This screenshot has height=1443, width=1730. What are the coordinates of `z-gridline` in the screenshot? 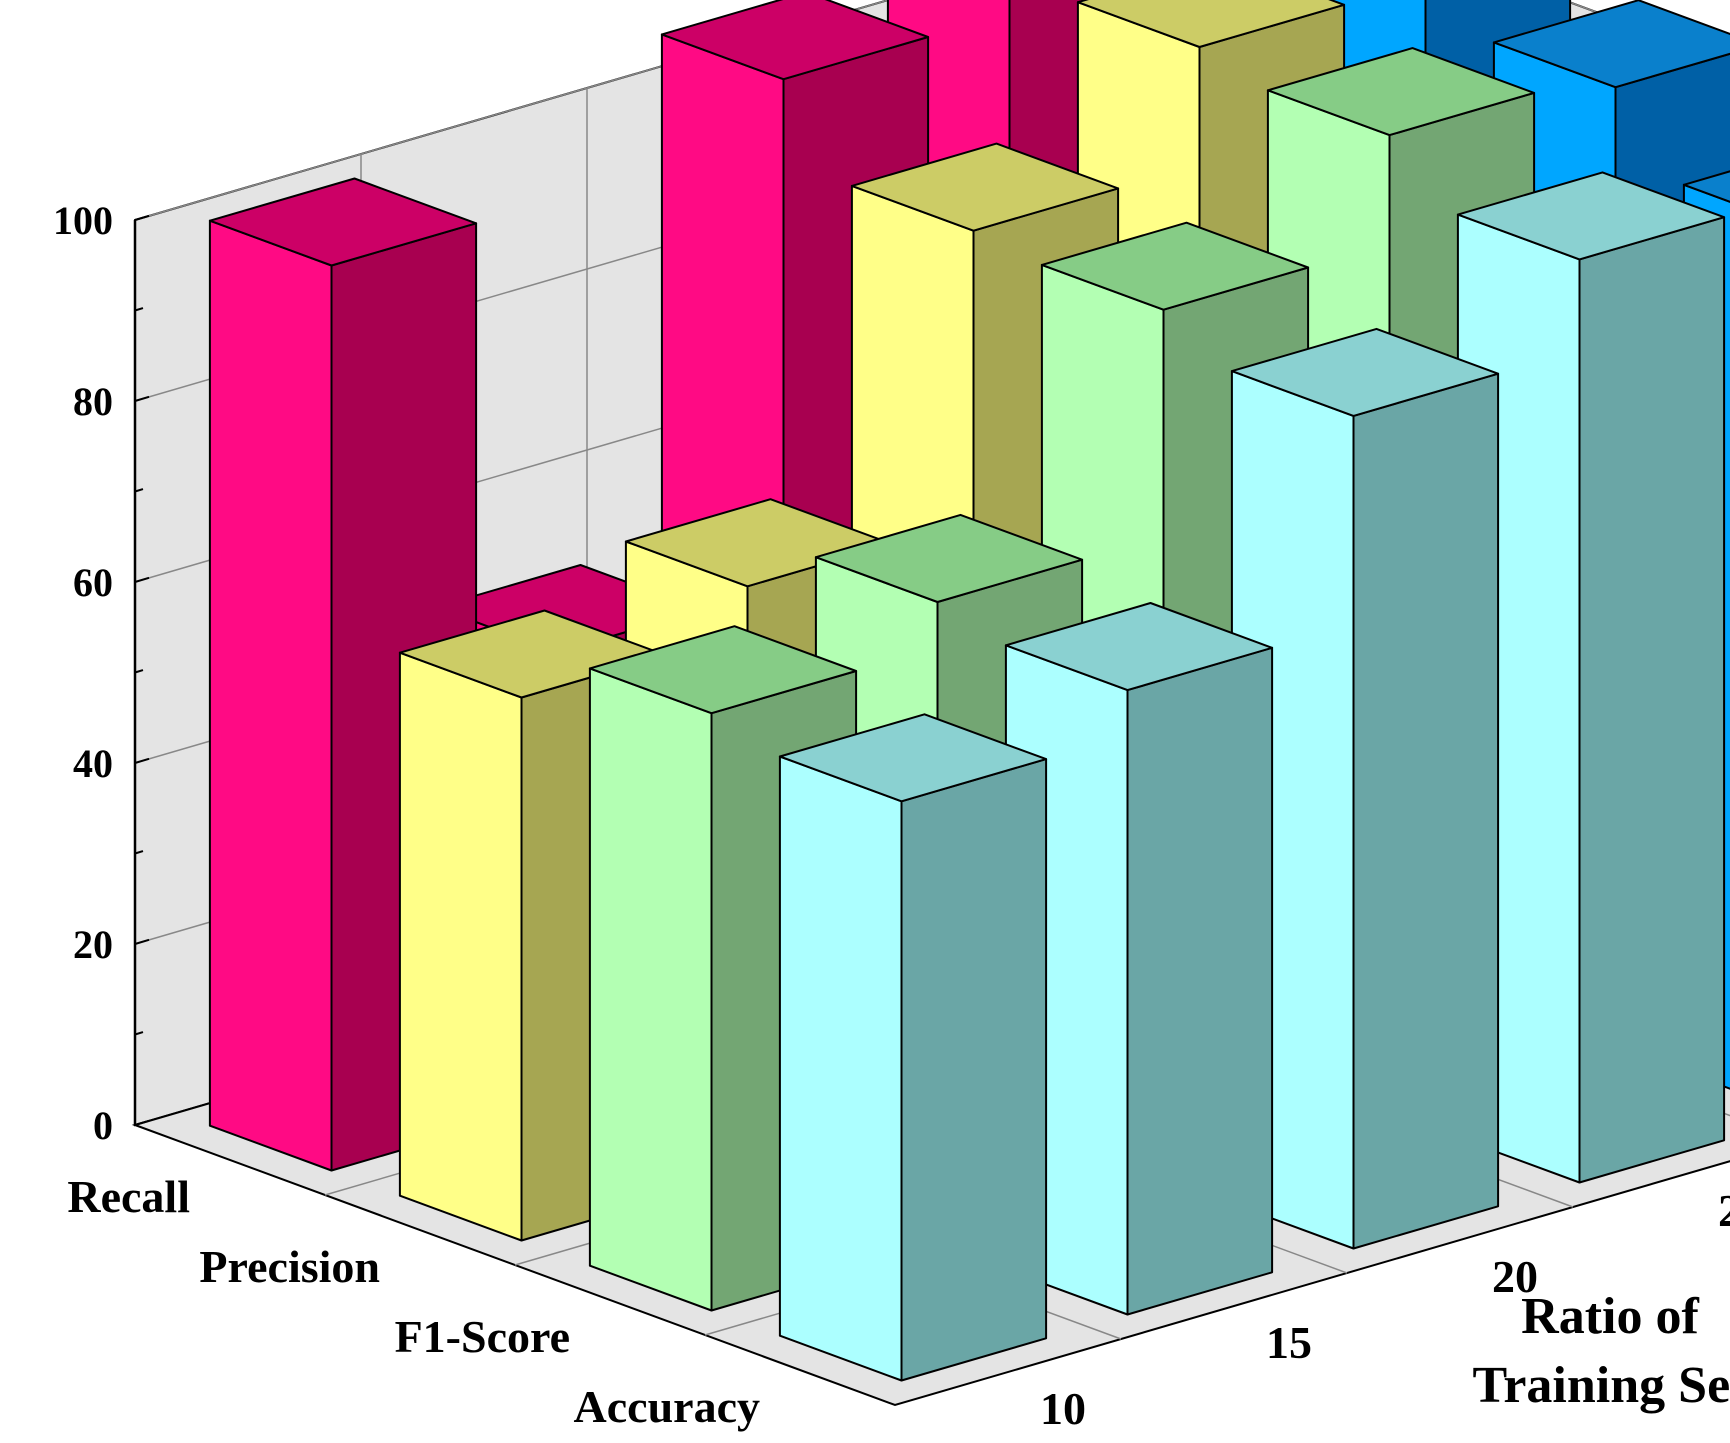 It's located at (932, 110).